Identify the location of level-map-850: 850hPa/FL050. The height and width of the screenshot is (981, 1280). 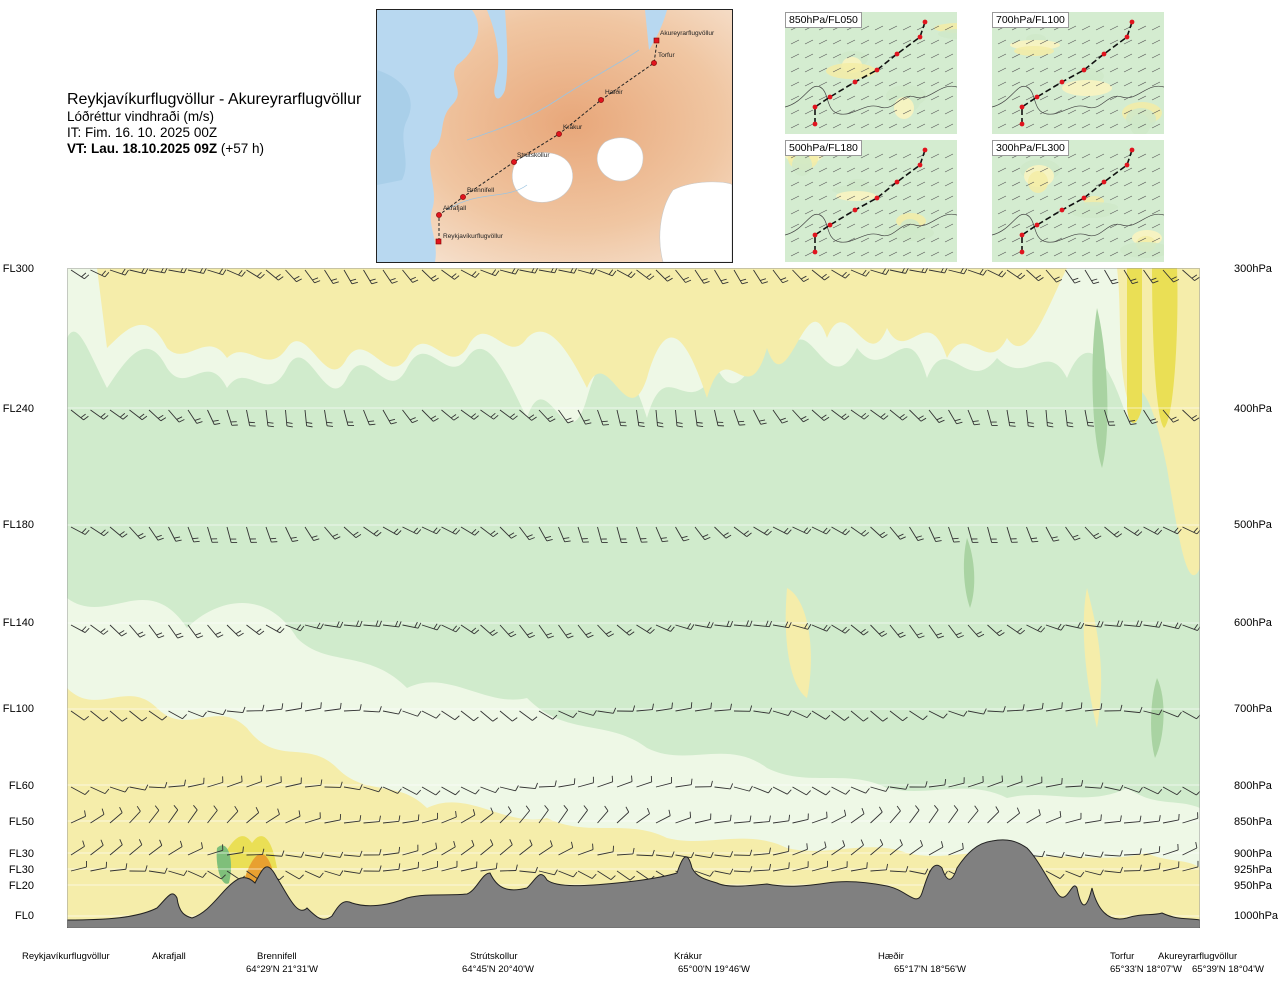
(871, 73).